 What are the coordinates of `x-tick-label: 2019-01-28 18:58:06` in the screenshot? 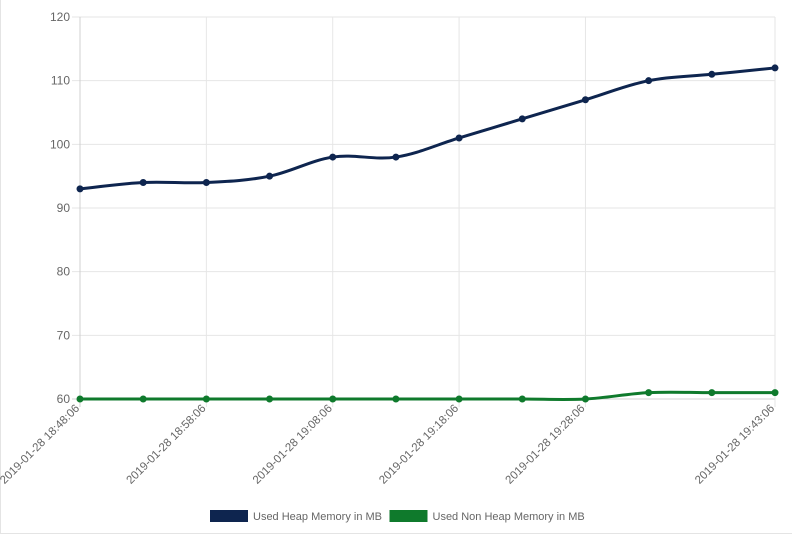 It's located at (166, 445).